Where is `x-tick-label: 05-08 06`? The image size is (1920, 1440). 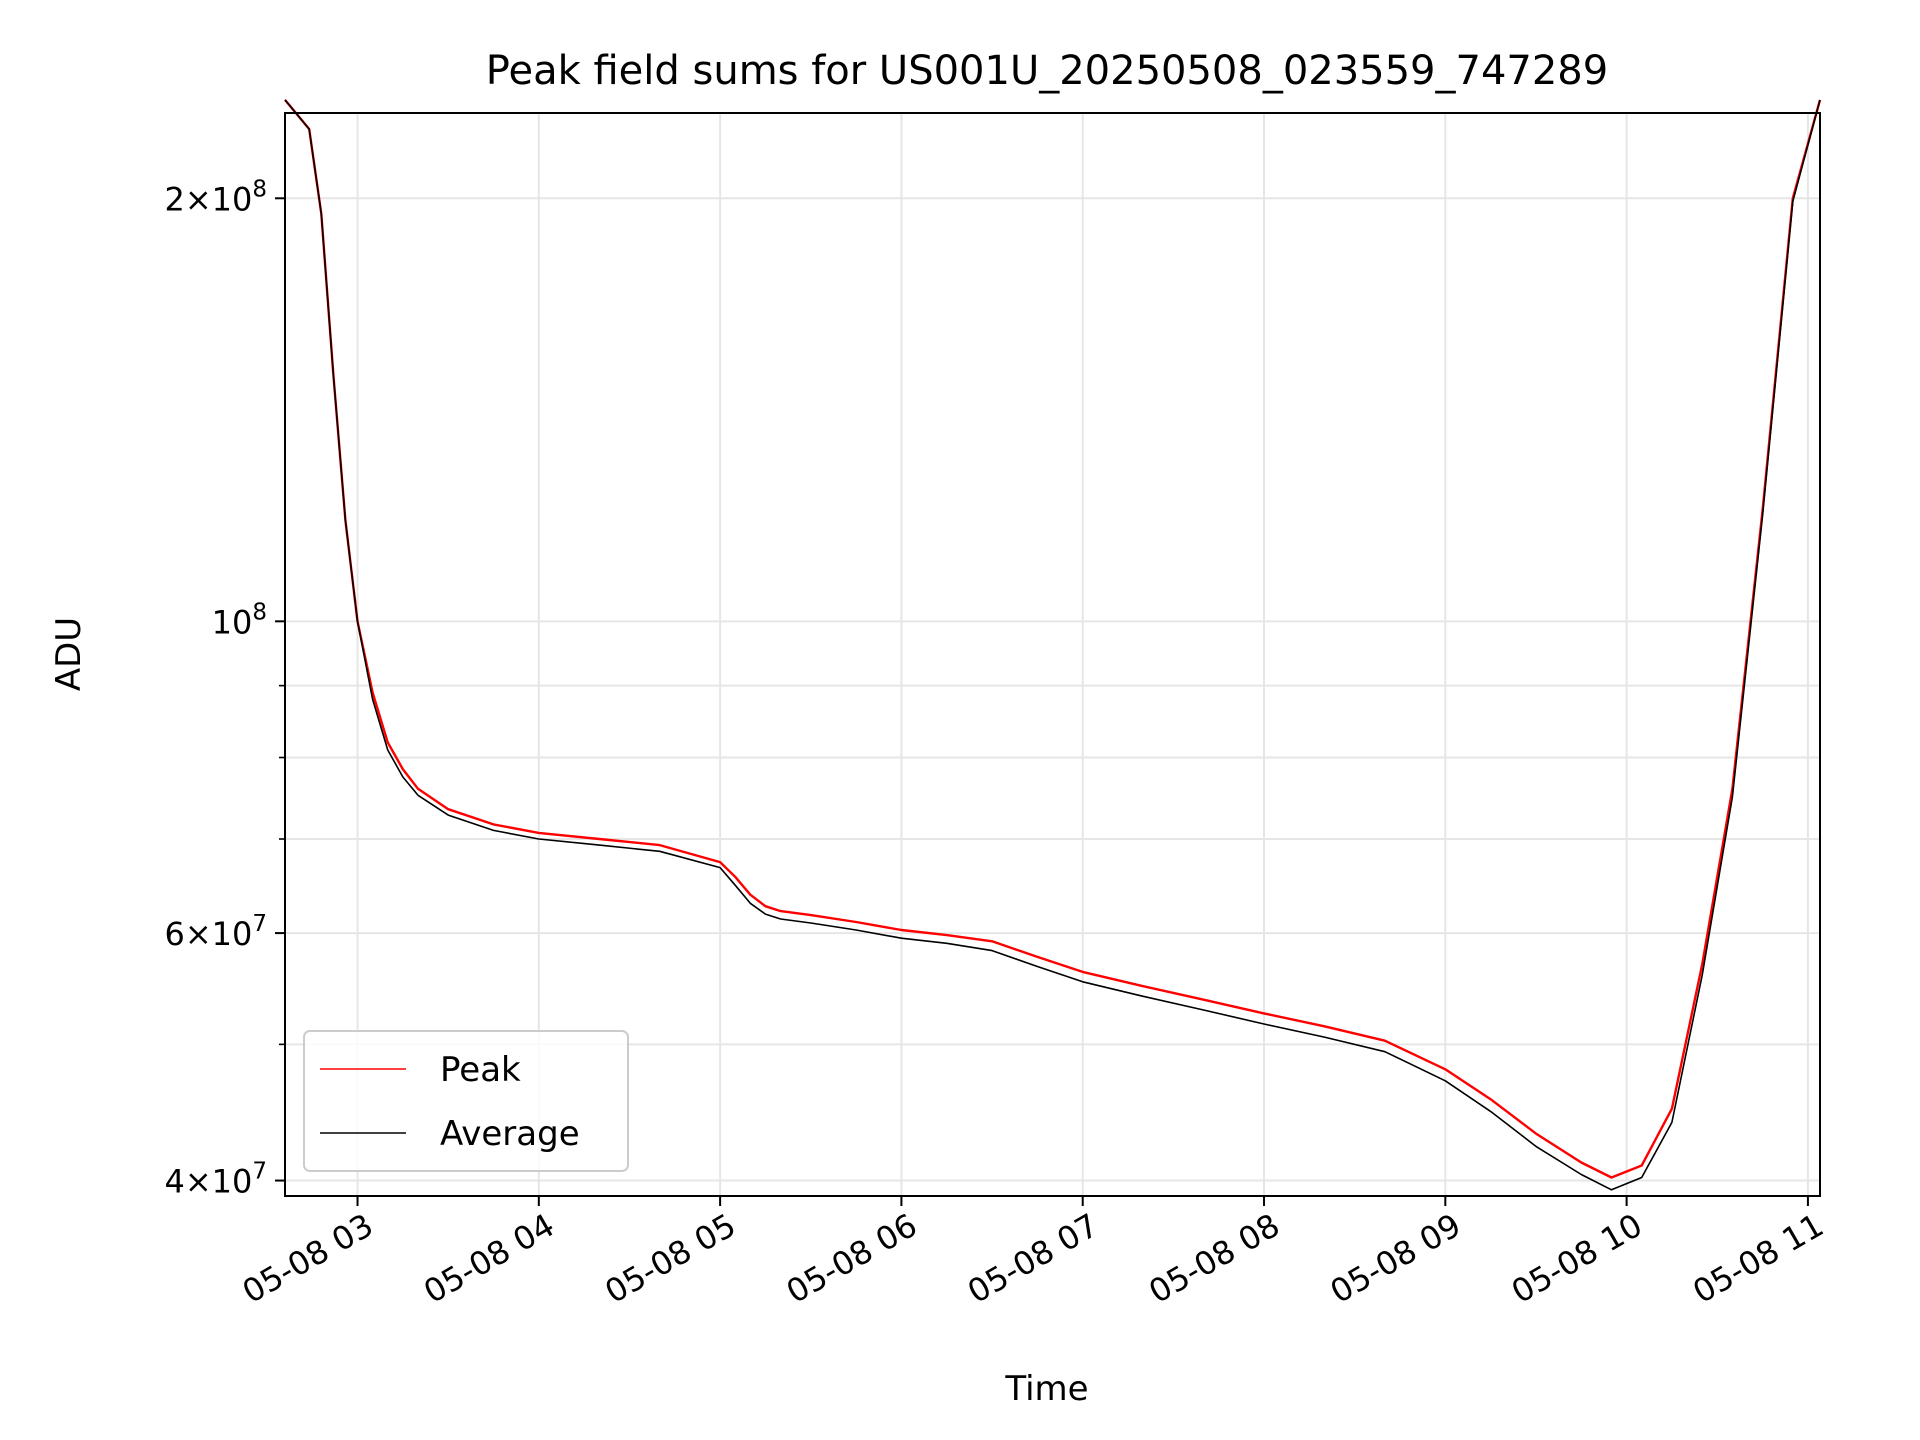 x-tick-label: 05-08 06 is located at coordinates (852, 1258).